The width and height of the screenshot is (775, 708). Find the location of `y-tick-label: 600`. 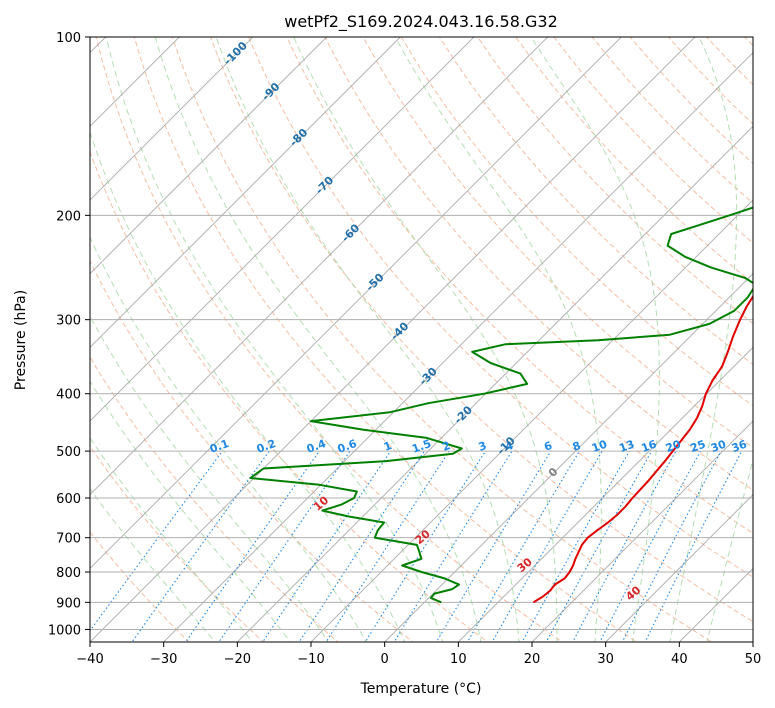

y-tick-label: 600 is located at coordinates (68, 499).